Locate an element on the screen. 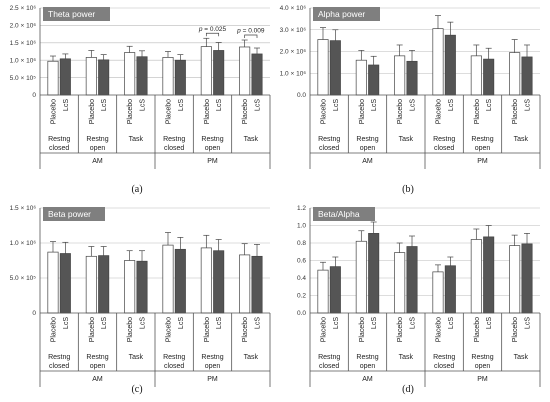  y-tick-label: 2.5 × 10⁶ is located at coordinates (23, 8).